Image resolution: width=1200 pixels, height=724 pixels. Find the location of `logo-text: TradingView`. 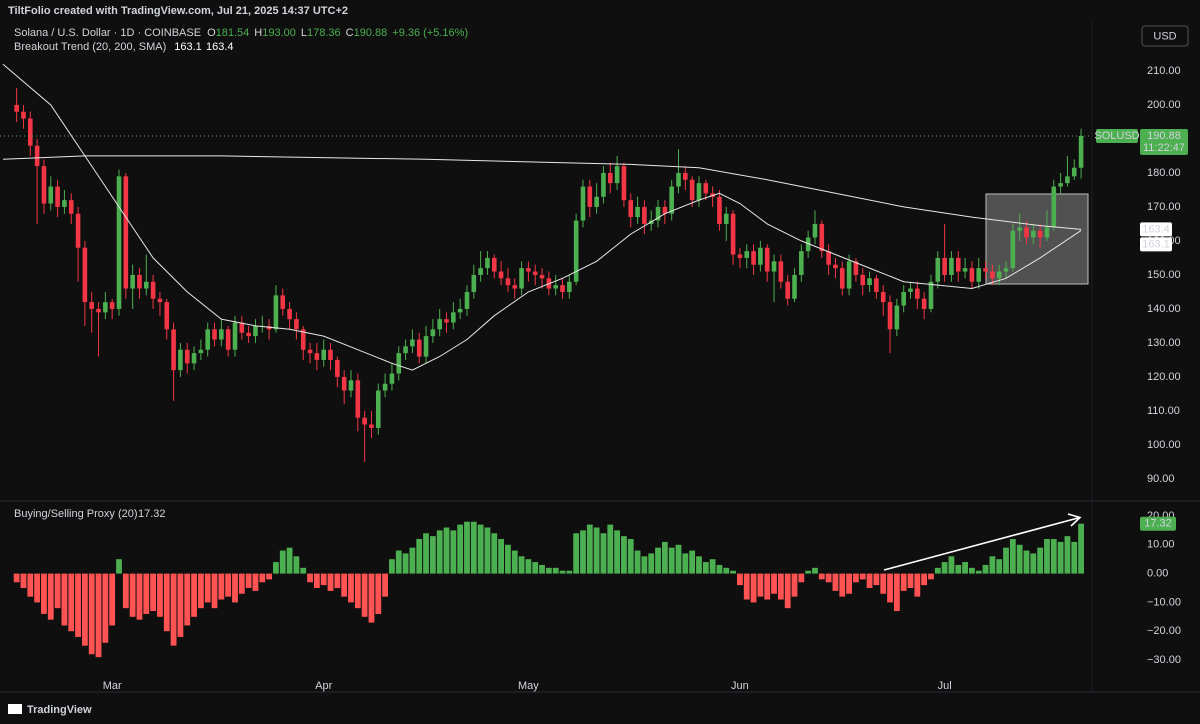

logo-text: TradingView is located at coordinates (59, 710).